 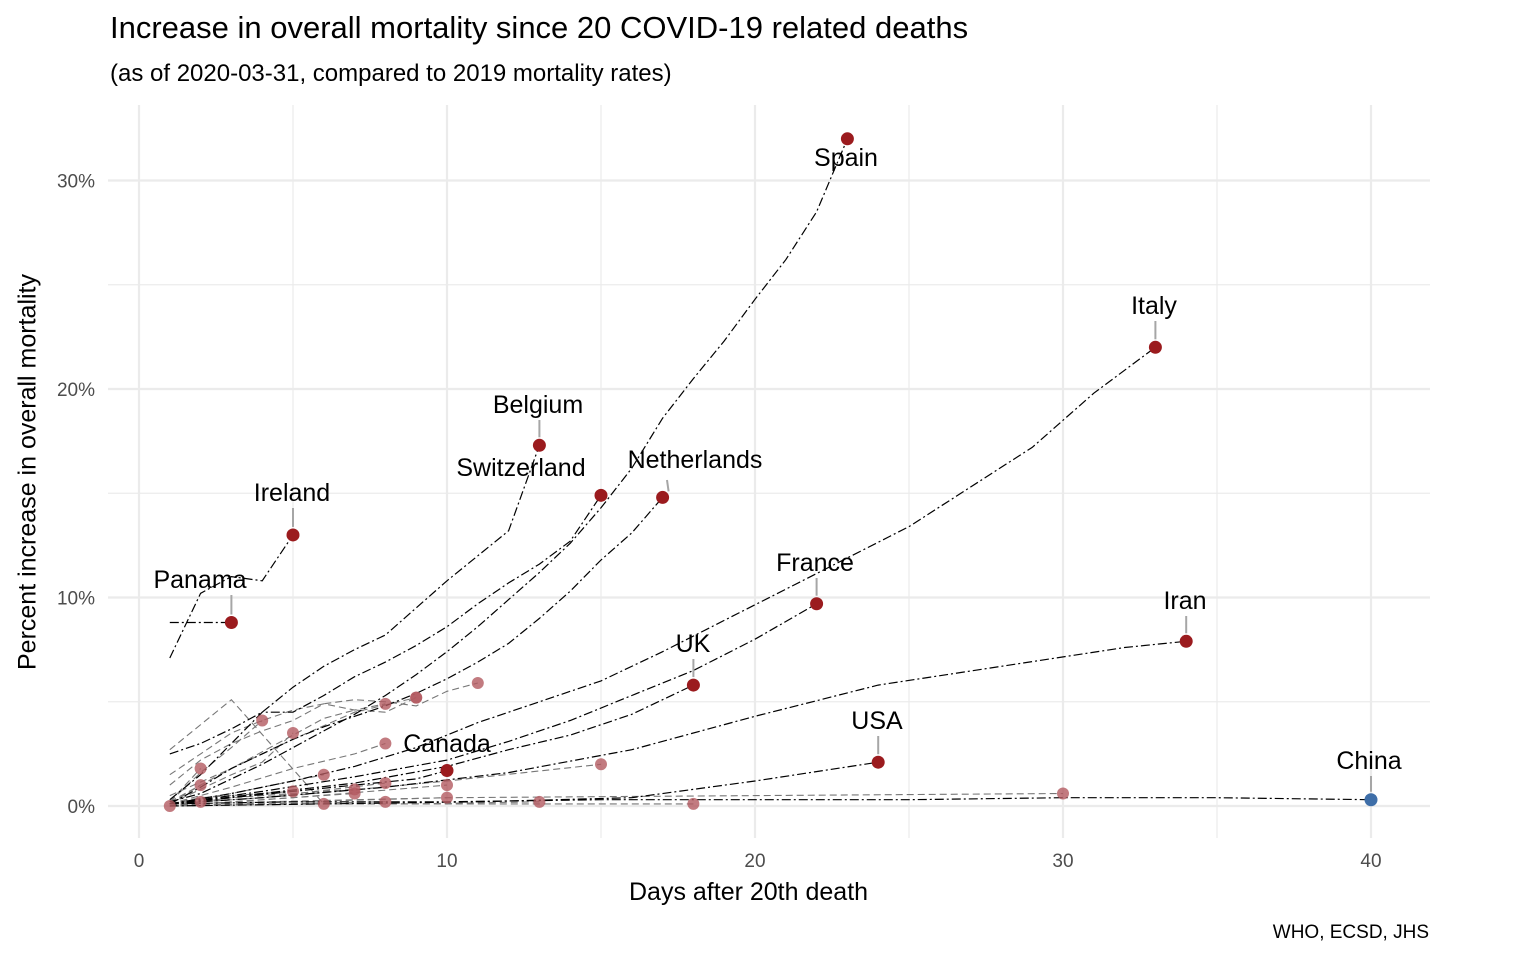 What do you see at coordinates (1370, 861) in the screenshot?
I see `x-tick-label: 40` at bounding box center [1370, 861].